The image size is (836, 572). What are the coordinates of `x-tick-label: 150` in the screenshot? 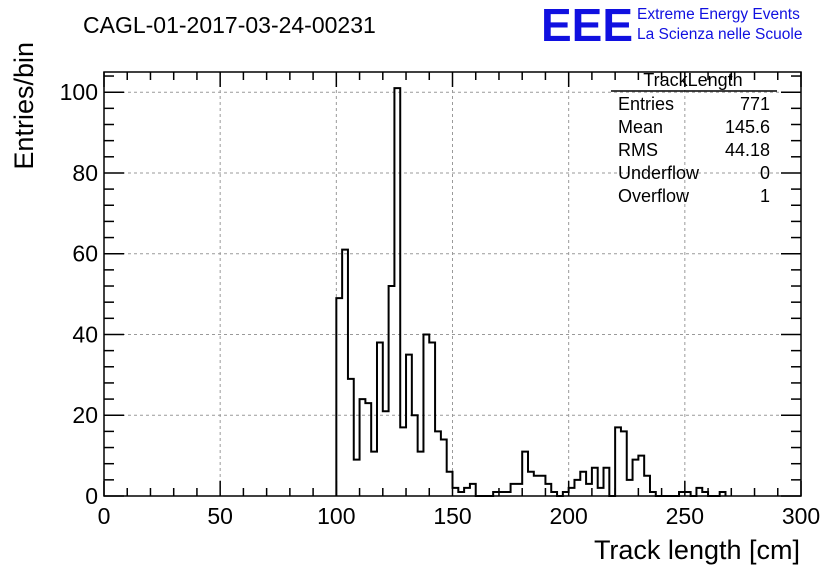 It's located at (452, 516).